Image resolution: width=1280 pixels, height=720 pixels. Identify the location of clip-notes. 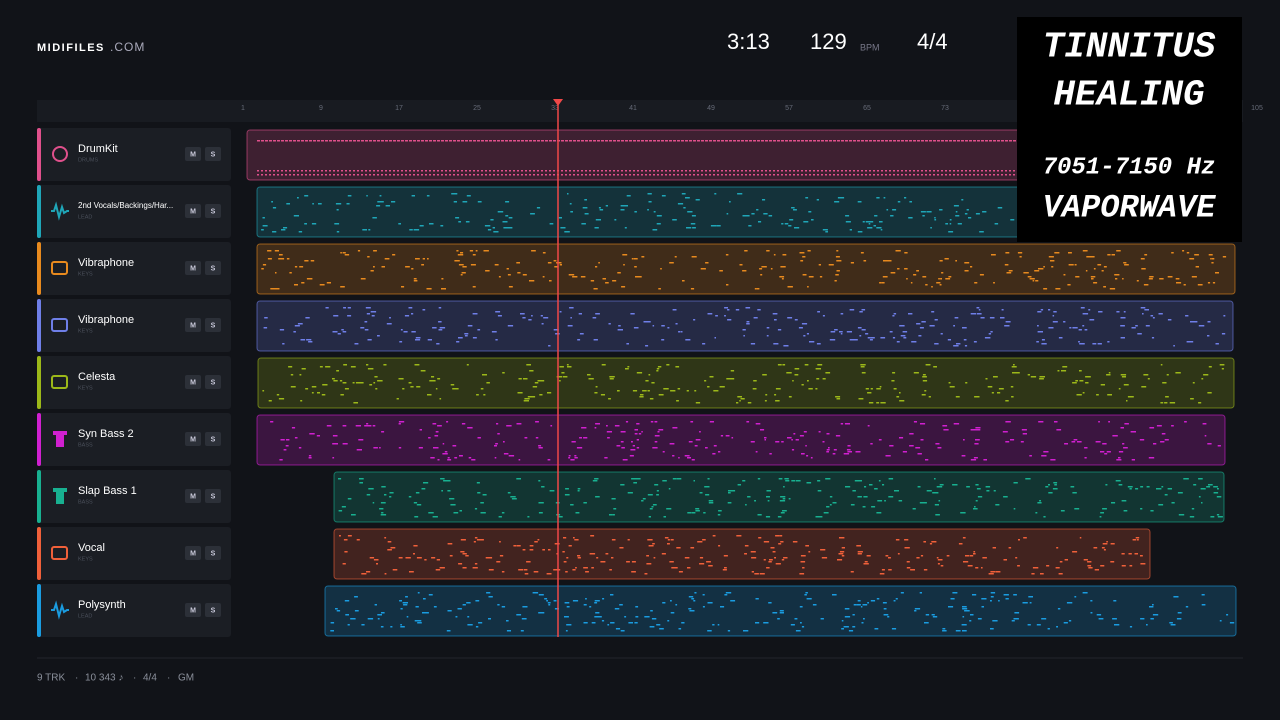
(743, 384).